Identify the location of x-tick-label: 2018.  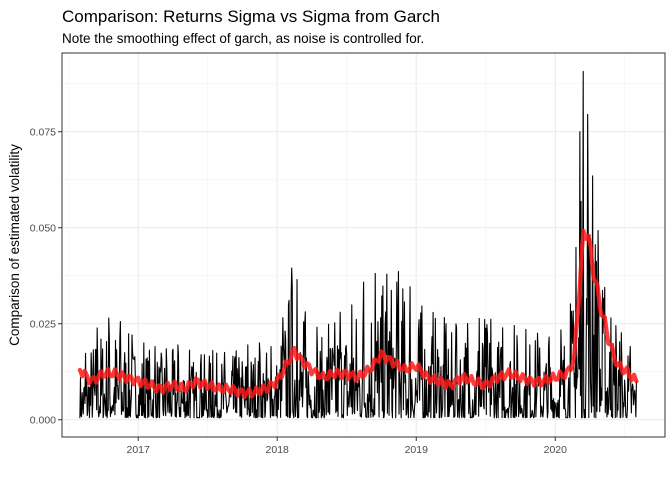
(278, 450).